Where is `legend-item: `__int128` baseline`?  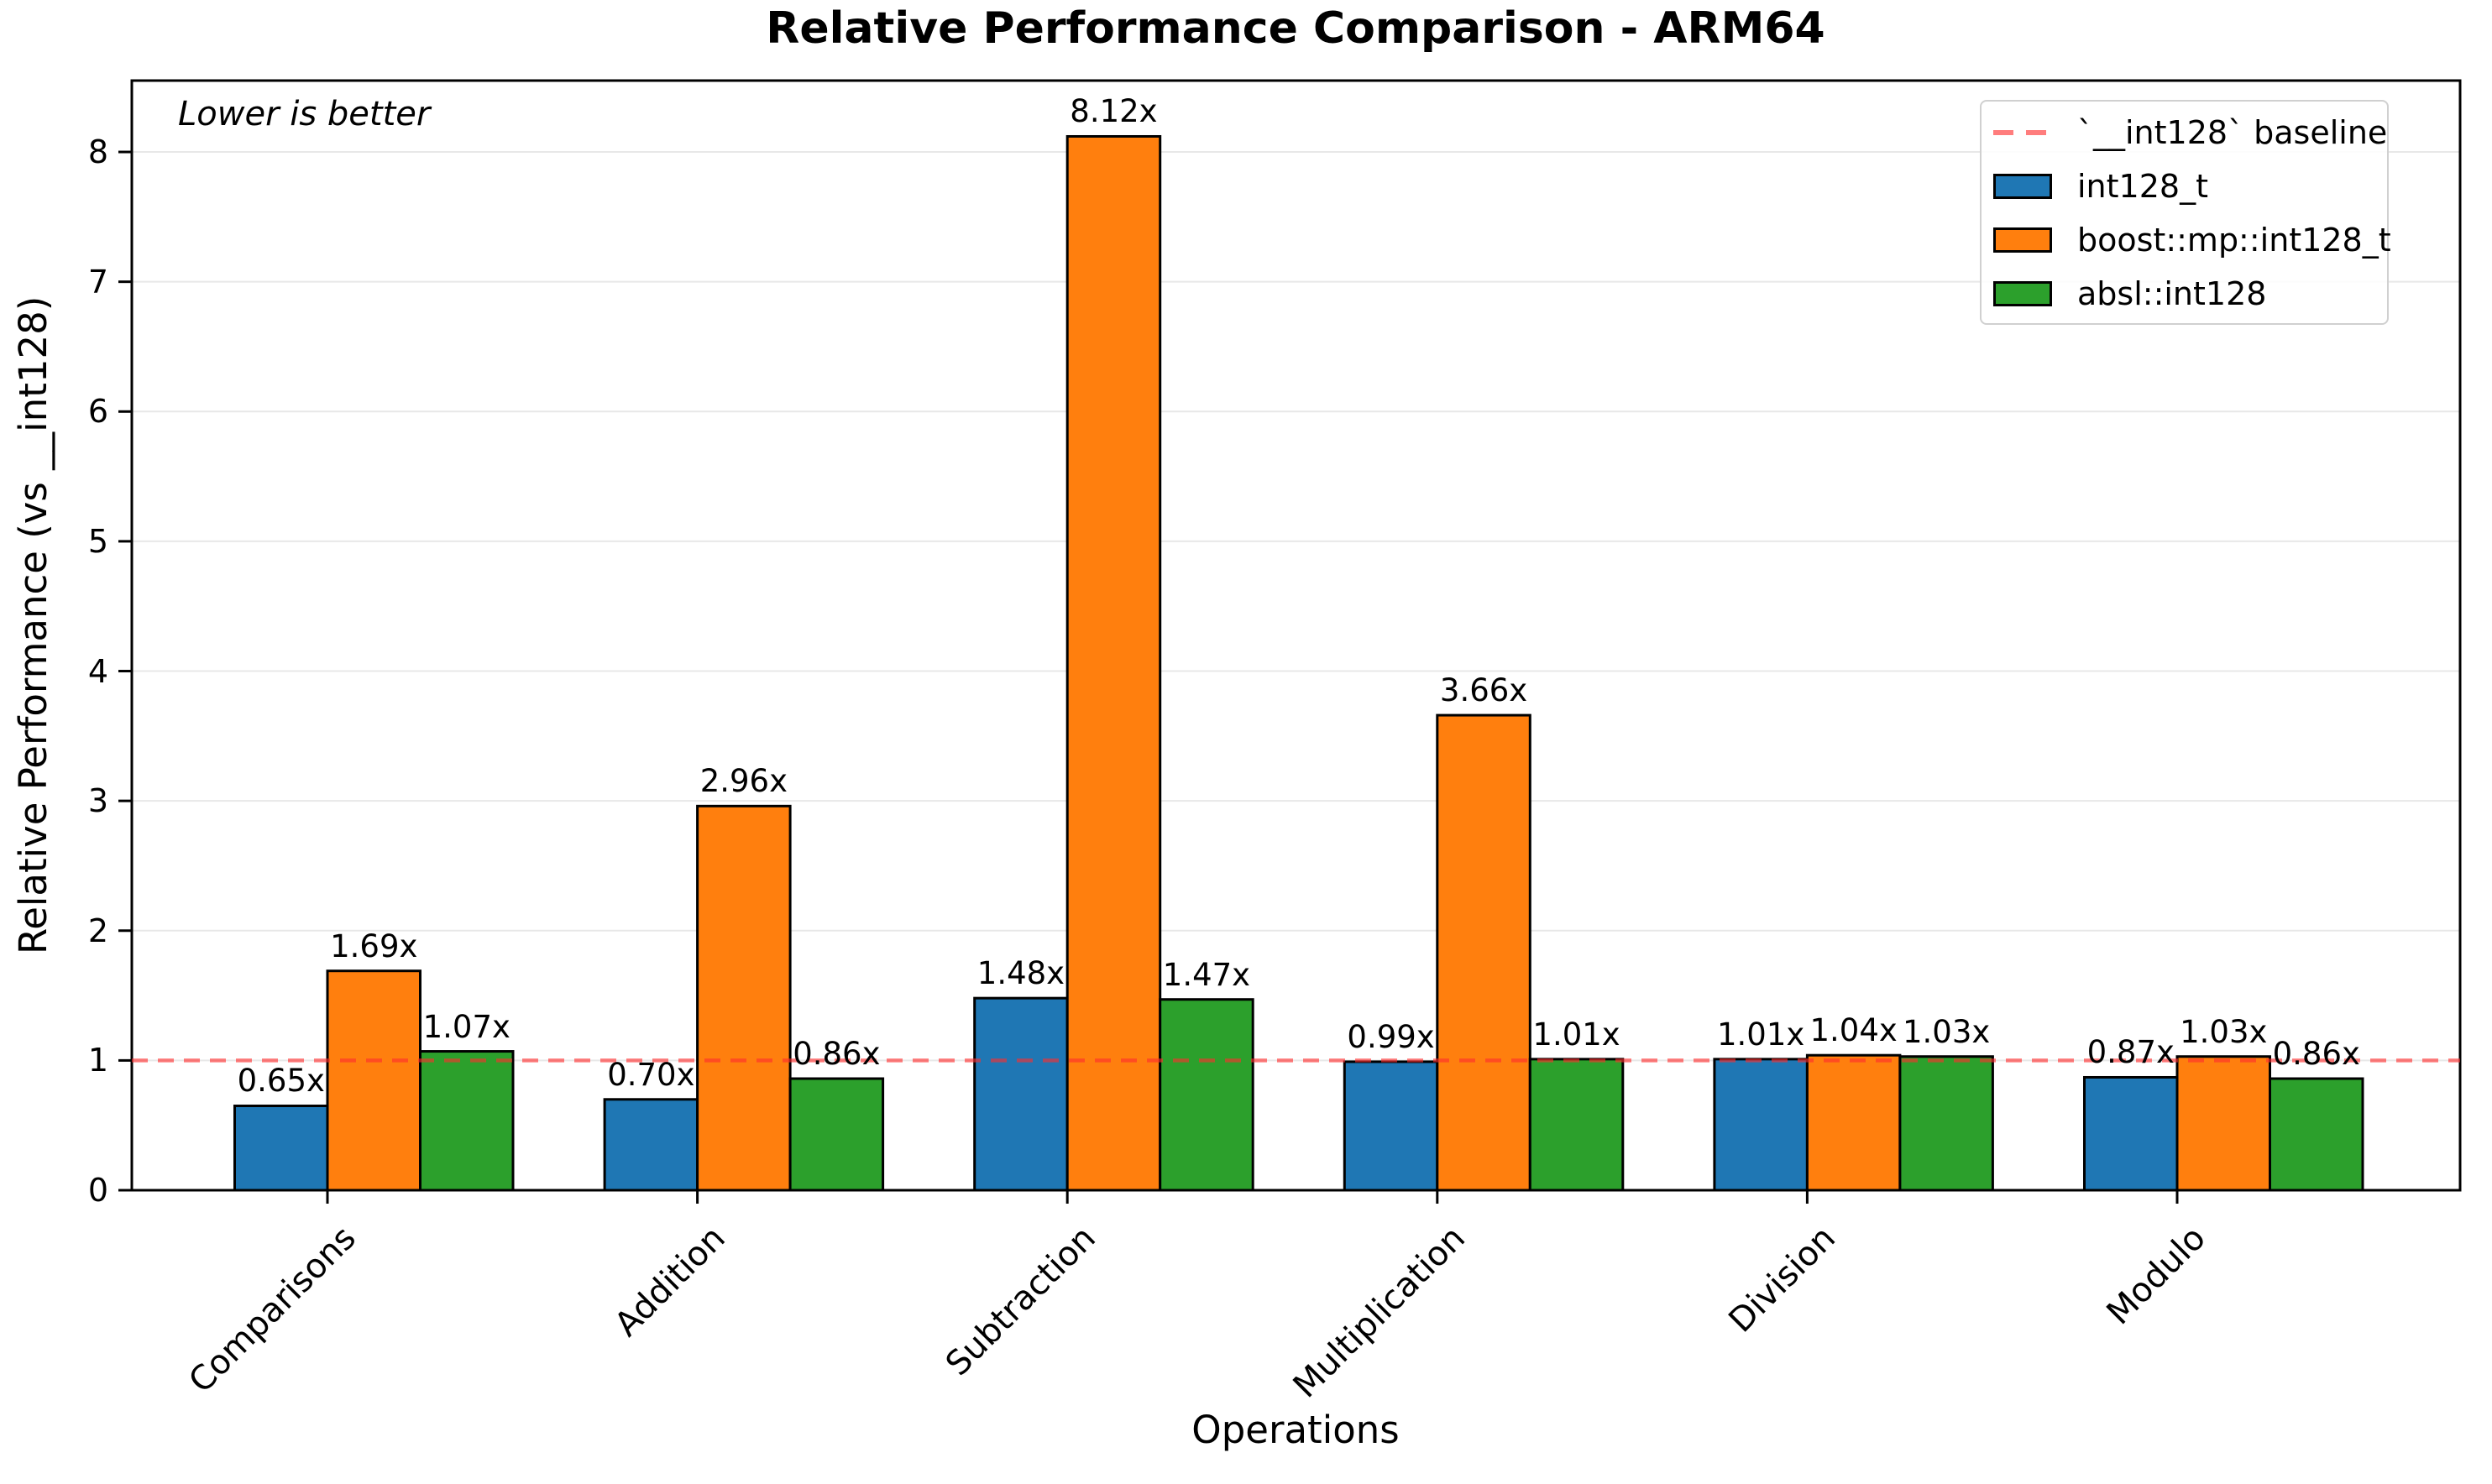
legend-item: `__int128` baseline is located at coordinates (2185, 132).